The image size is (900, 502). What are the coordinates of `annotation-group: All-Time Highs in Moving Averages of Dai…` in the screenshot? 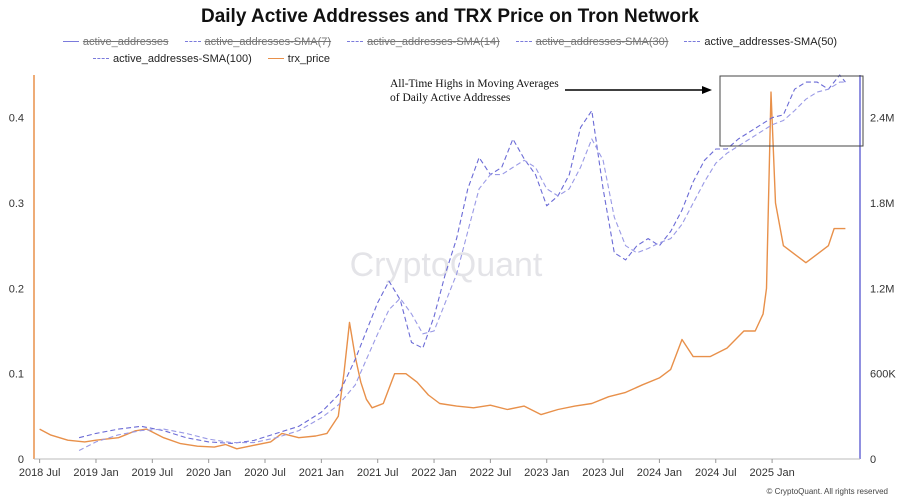 It's located at (627, 111).